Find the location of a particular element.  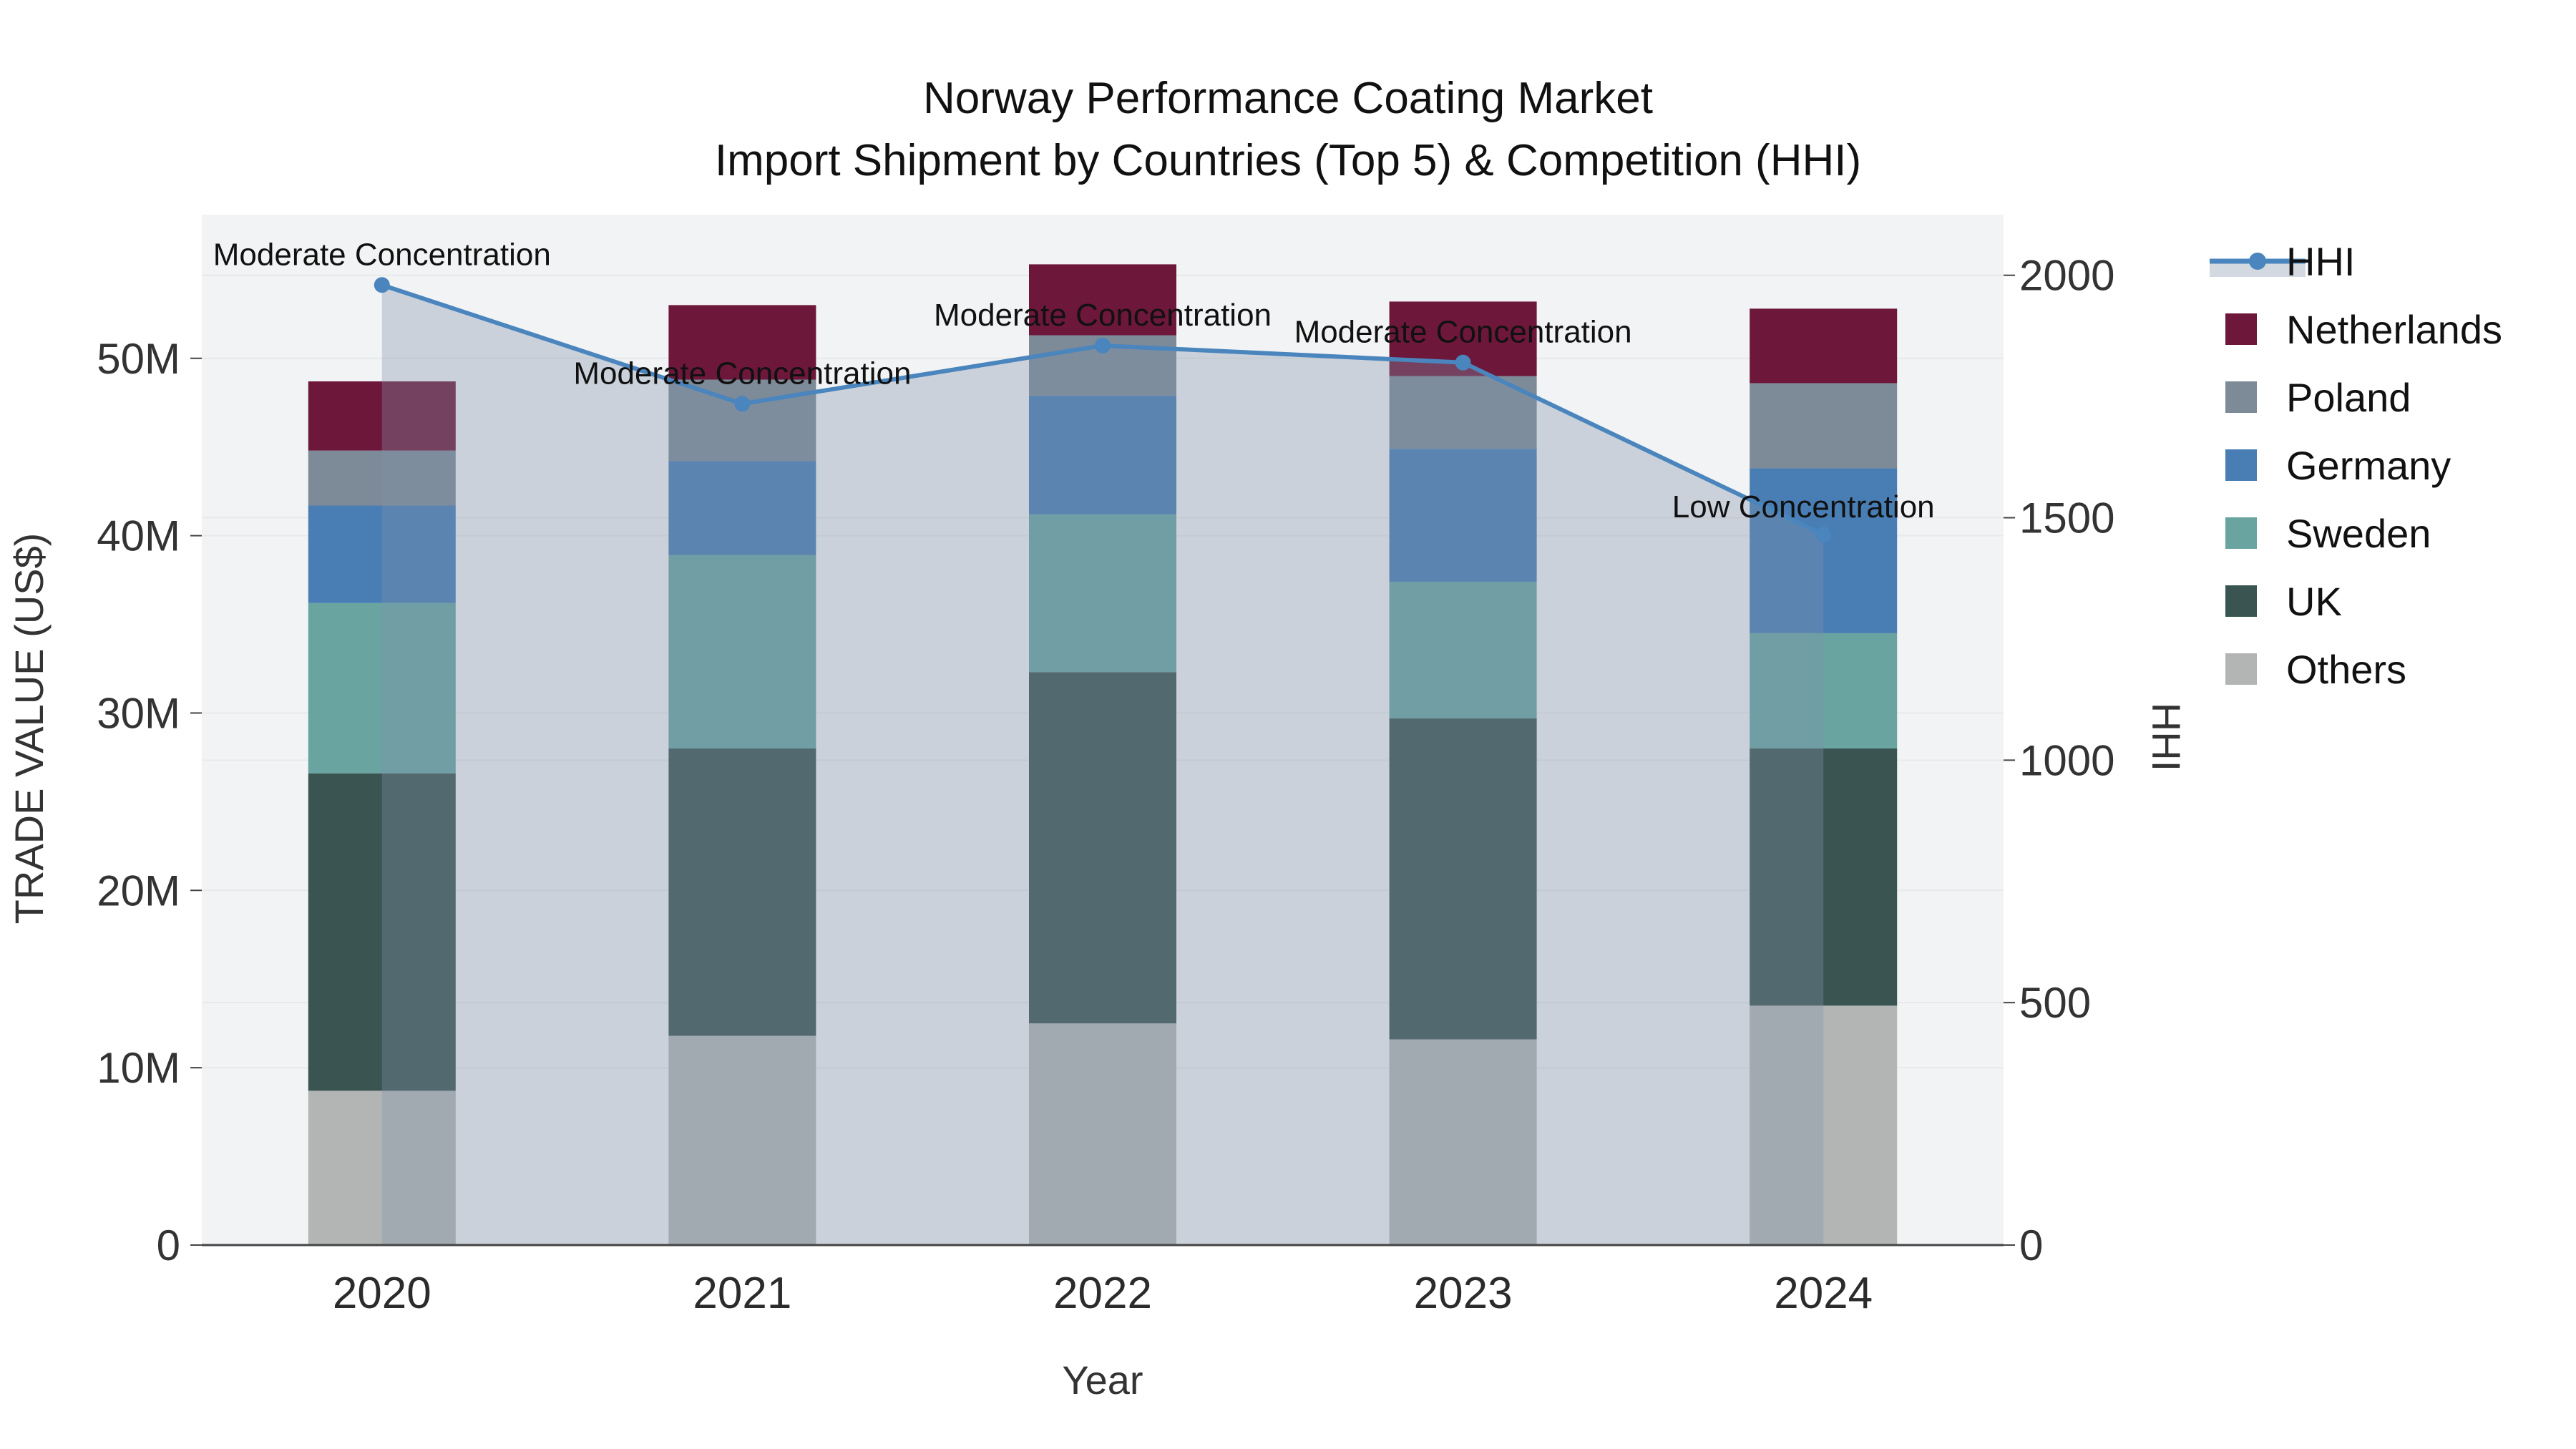

legend-label-germany: Germany is located at coordinates (2368, 465).